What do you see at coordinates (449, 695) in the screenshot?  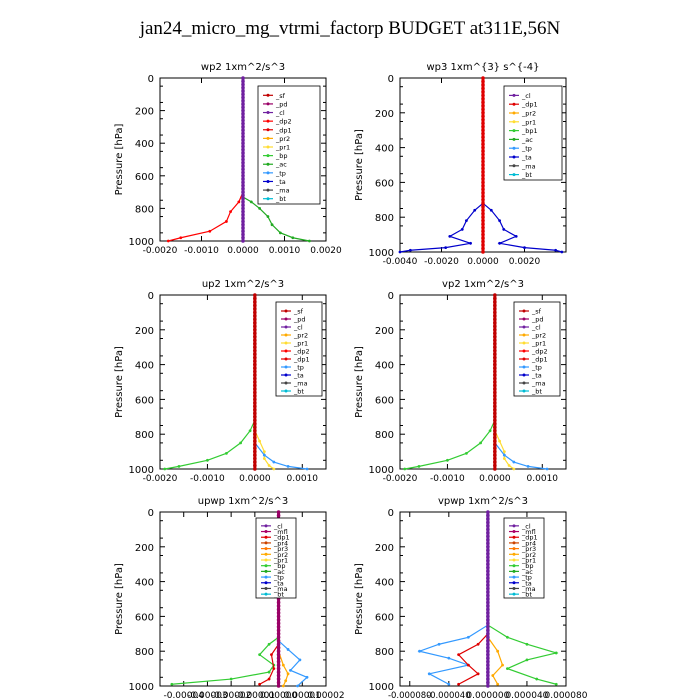 I see `x-tick-label: -0.000040` at bounding box center [449, 695].